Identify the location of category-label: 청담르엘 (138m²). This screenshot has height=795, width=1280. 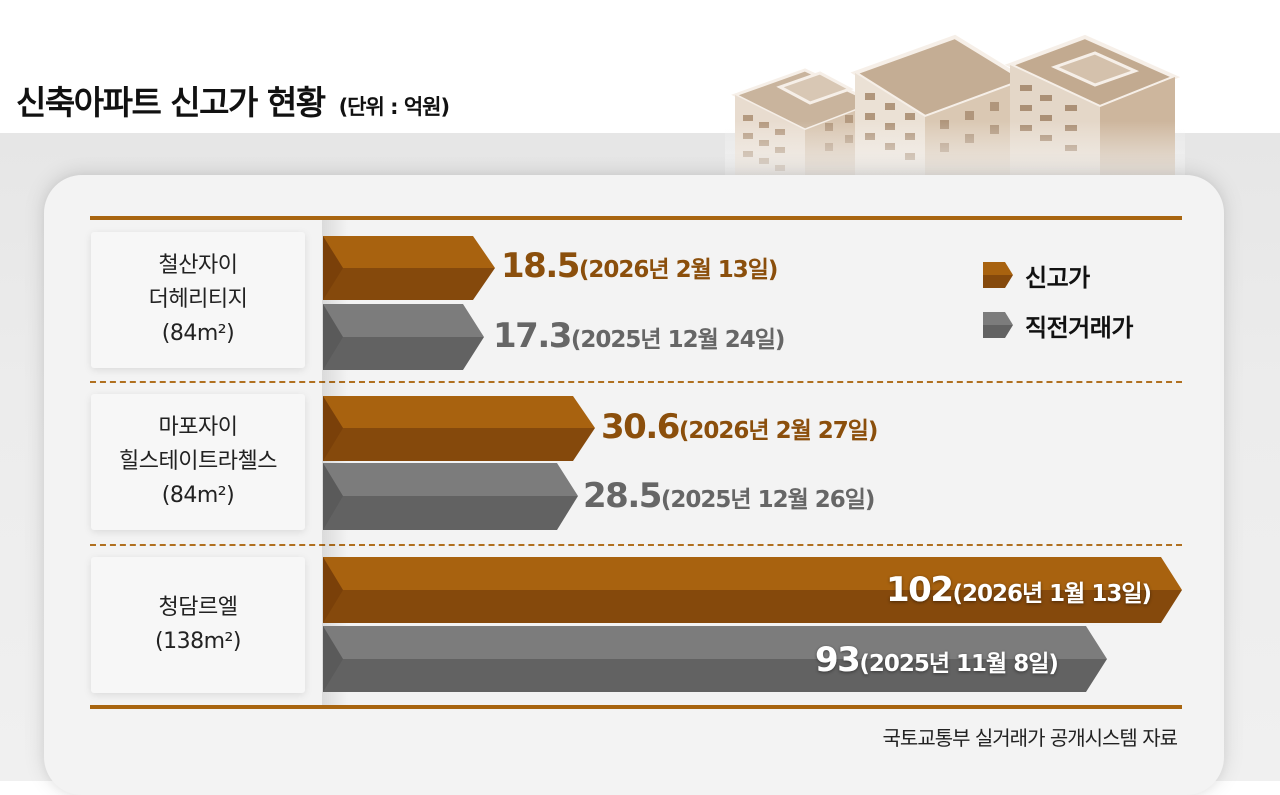
(198, 625).